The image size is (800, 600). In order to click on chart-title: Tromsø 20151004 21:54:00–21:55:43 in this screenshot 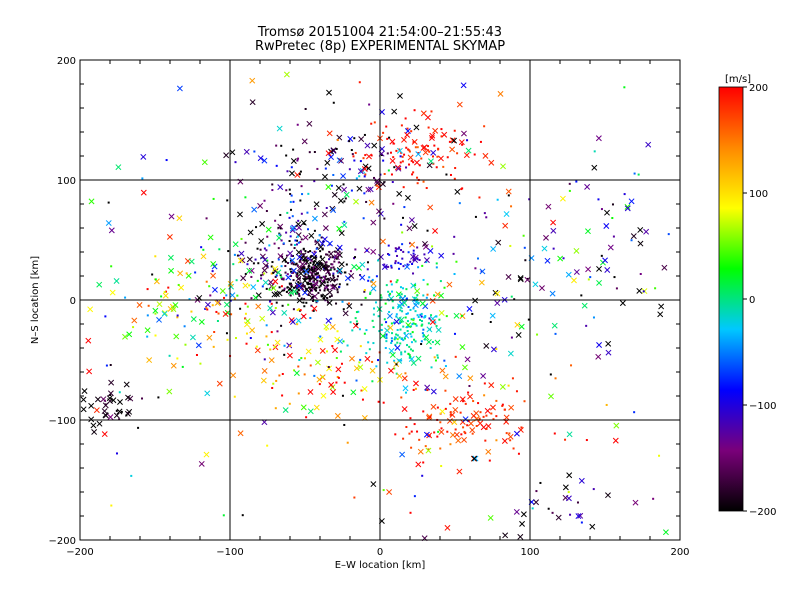, I will do `click(380, 32)`.